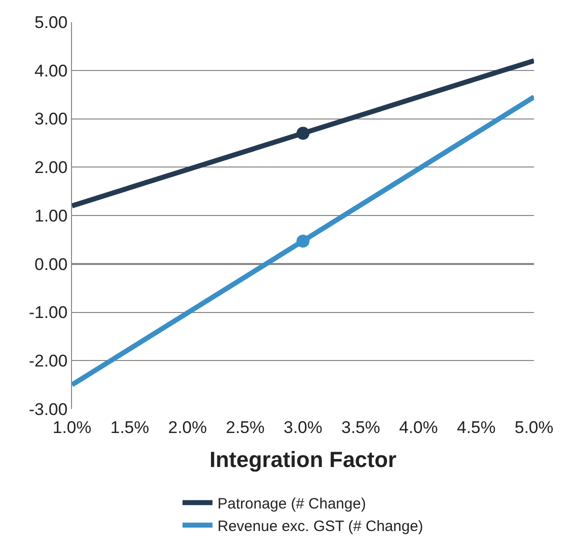 This screenshot has width=565, height=554. Describe the element at coordinates (51, 22) in the screenshot. I see `y-tick-label: 5.00` at that location.